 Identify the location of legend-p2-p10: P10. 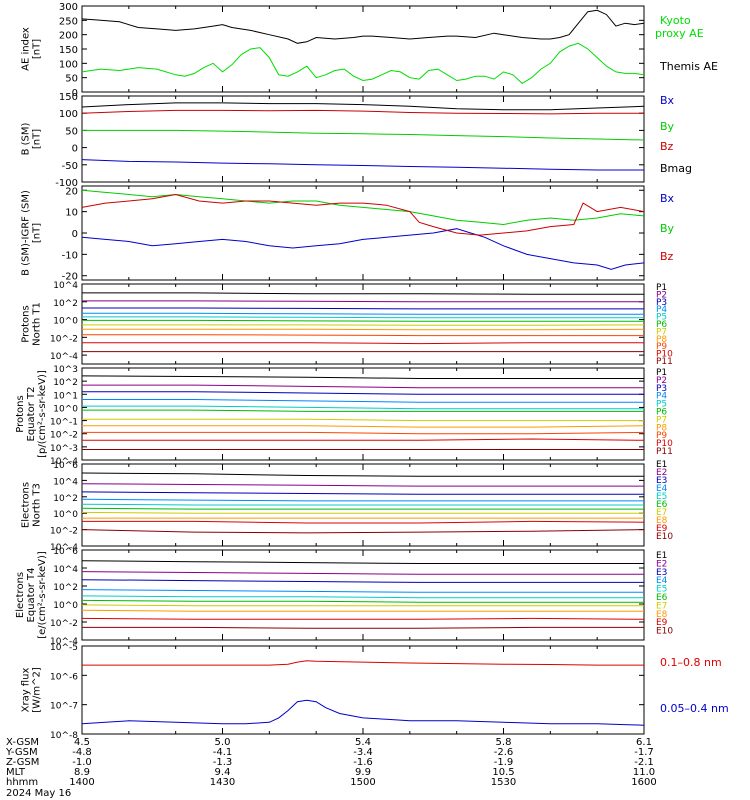
(664, 444).